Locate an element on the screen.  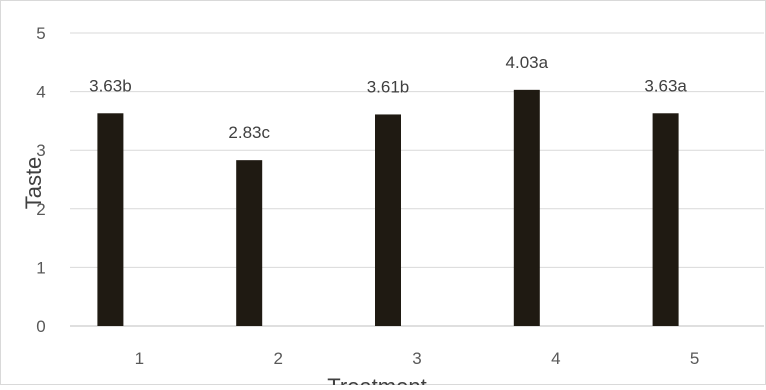
data-label: 3.63a is located at coordinates (665, 85).